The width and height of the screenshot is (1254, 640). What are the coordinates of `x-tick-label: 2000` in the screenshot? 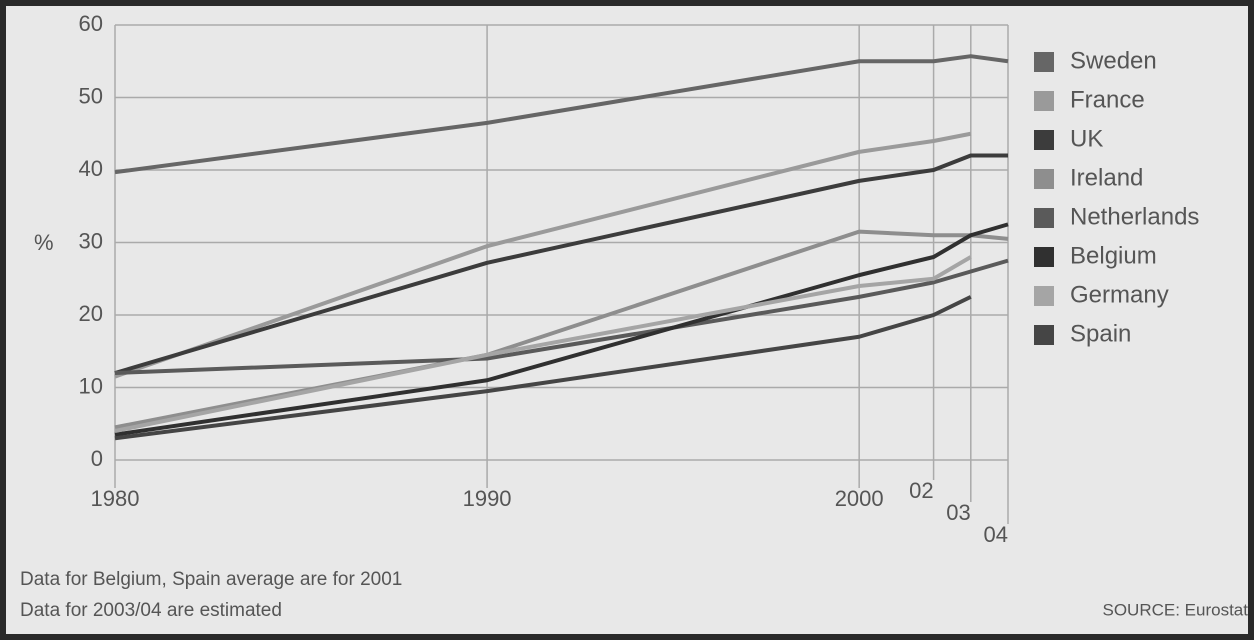 It's located at (859, 498).